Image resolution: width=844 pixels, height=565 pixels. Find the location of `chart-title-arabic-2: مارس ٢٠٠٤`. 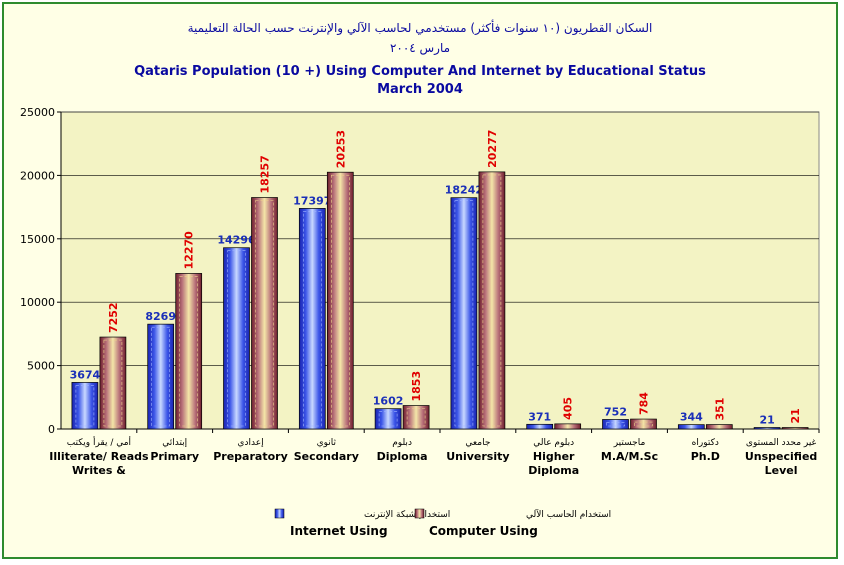

chart-title-arabic-2: مارس ٢٠٠٤ is located at coordinates (420, 48).